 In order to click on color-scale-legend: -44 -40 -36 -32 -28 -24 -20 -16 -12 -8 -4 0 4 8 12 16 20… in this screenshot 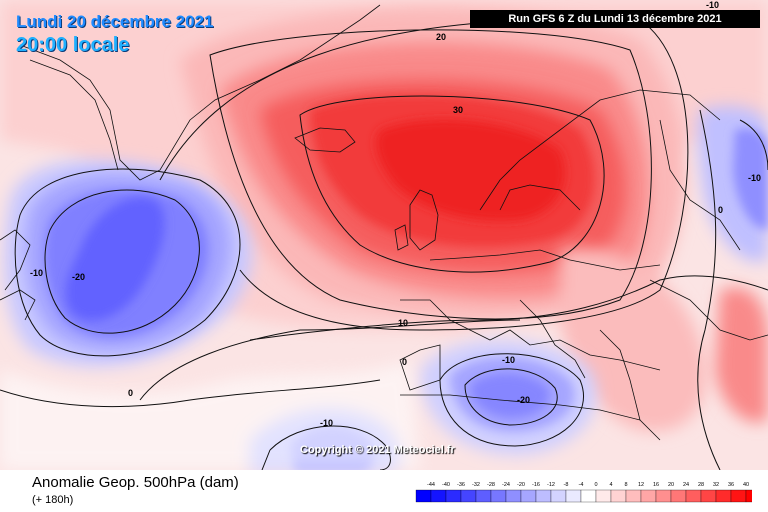, I will do `click(583, 492)`.